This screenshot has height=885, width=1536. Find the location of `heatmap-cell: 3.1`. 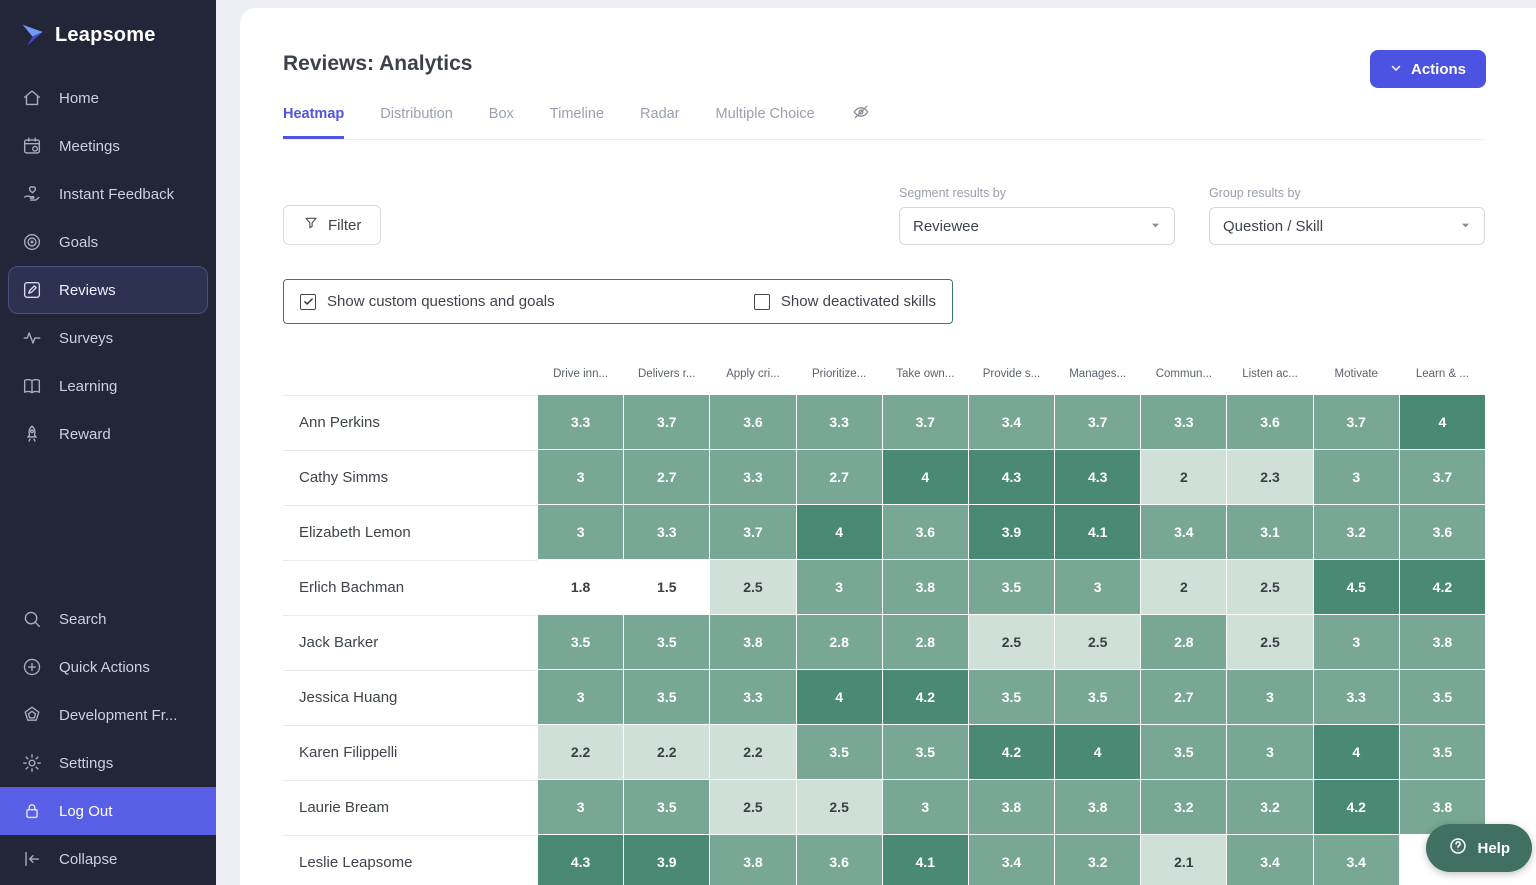

heatmap-cell: 3.1 is located at coordinates (1270, 532).